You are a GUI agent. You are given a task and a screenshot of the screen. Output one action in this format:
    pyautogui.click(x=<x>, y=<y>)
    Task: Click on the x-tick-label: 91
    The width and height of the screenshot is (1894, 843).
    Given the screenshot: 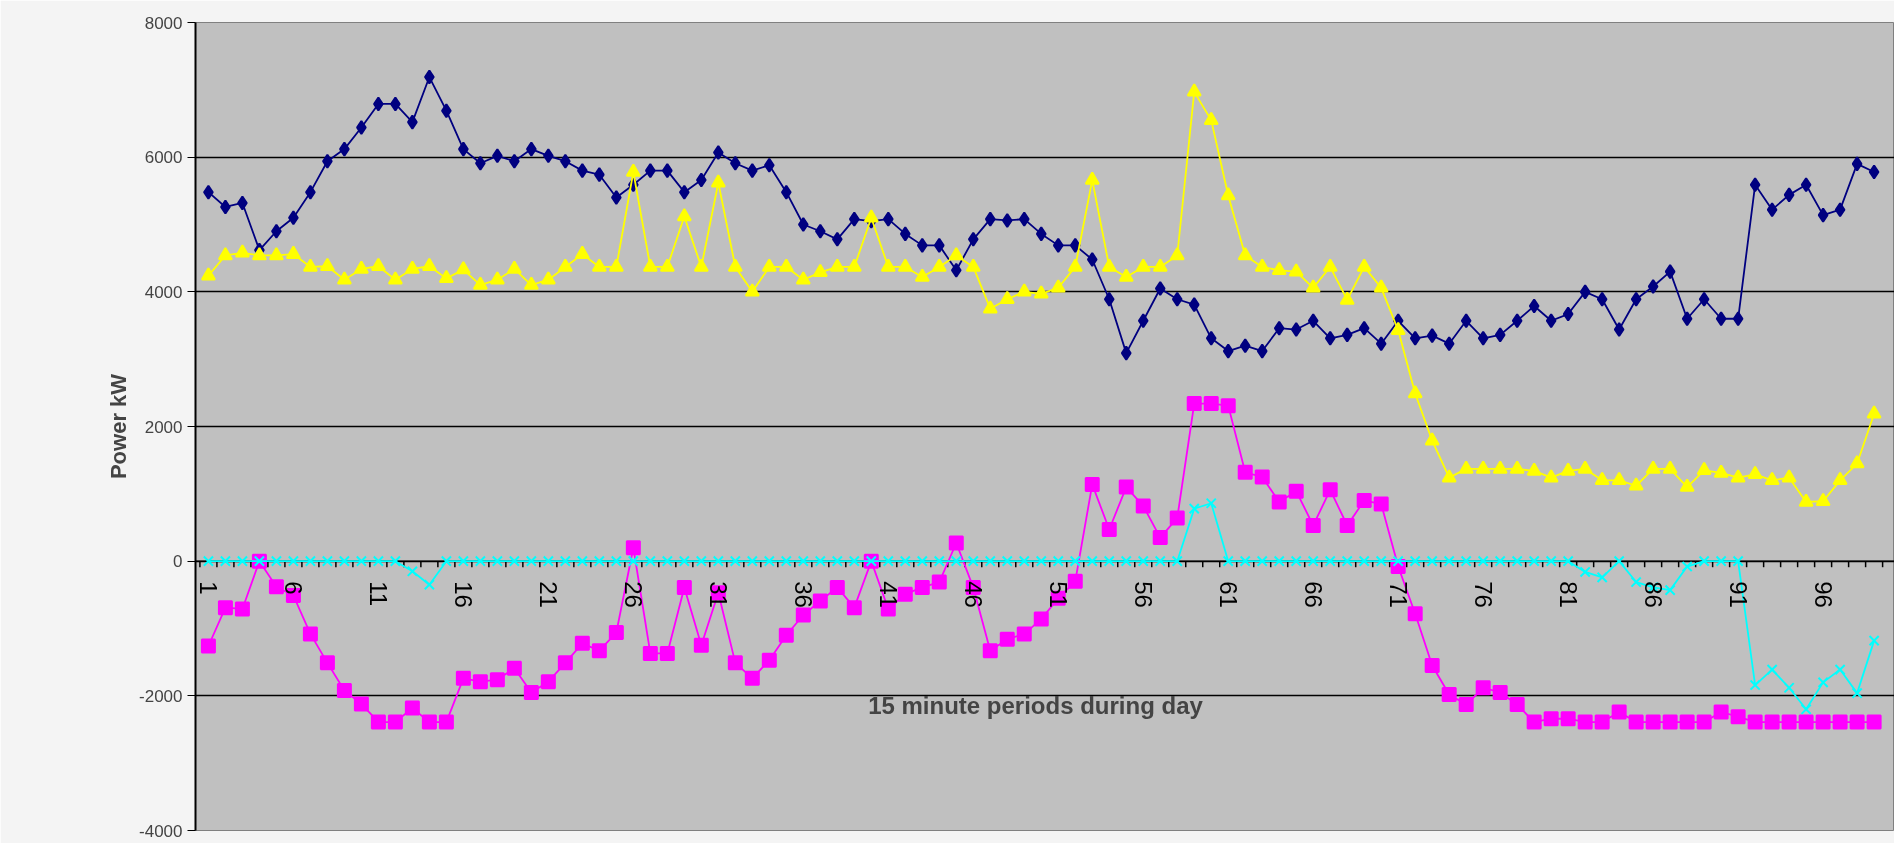 What is the action you would take?
    pyautogui.click(x=1738, y=594)
    